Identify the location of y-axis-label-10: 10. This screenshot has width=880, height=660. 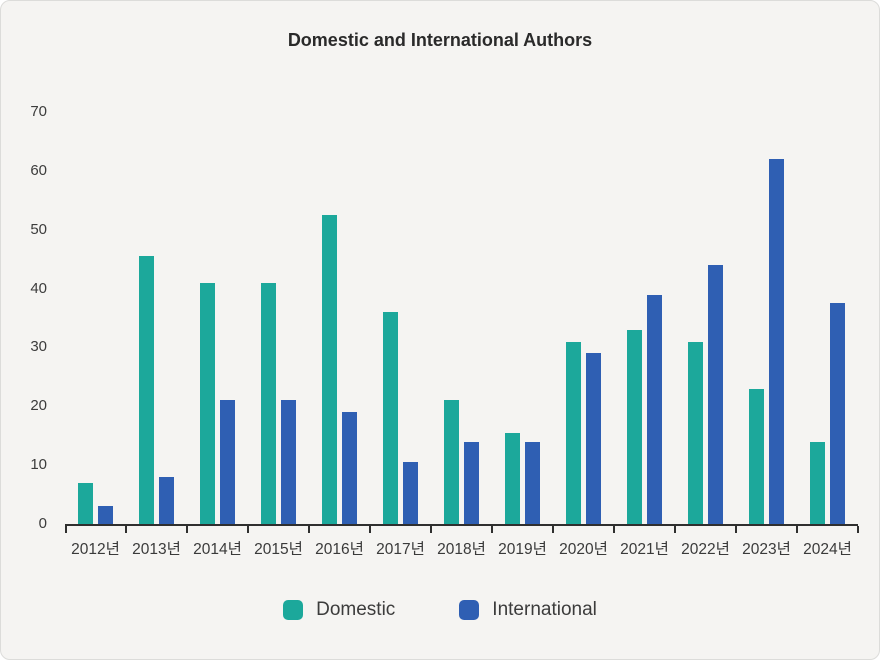
(38, 465).